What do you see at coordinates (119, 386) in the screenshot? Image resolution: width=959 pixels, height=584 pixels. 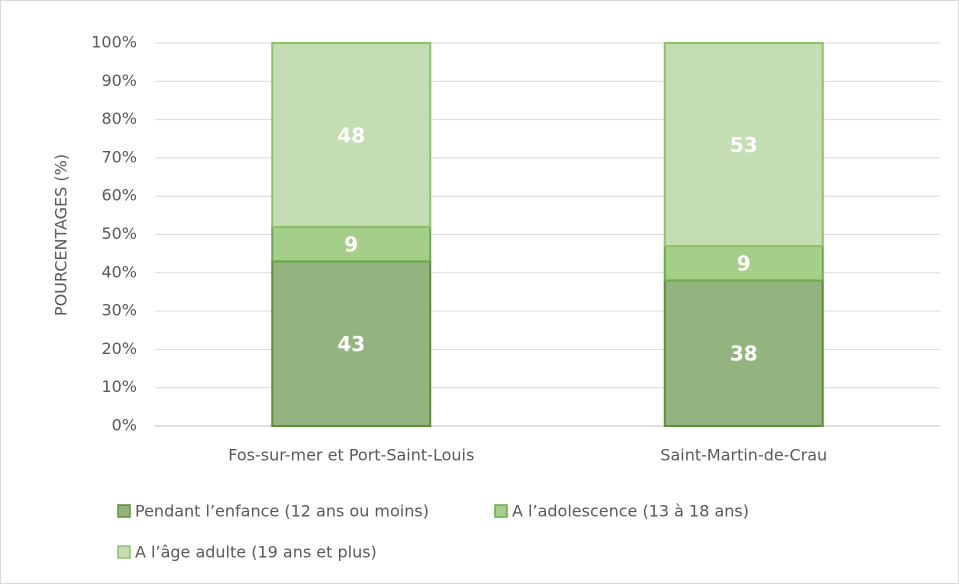 I see `y-tick-label: 10%` at bounding box center [119, 386].